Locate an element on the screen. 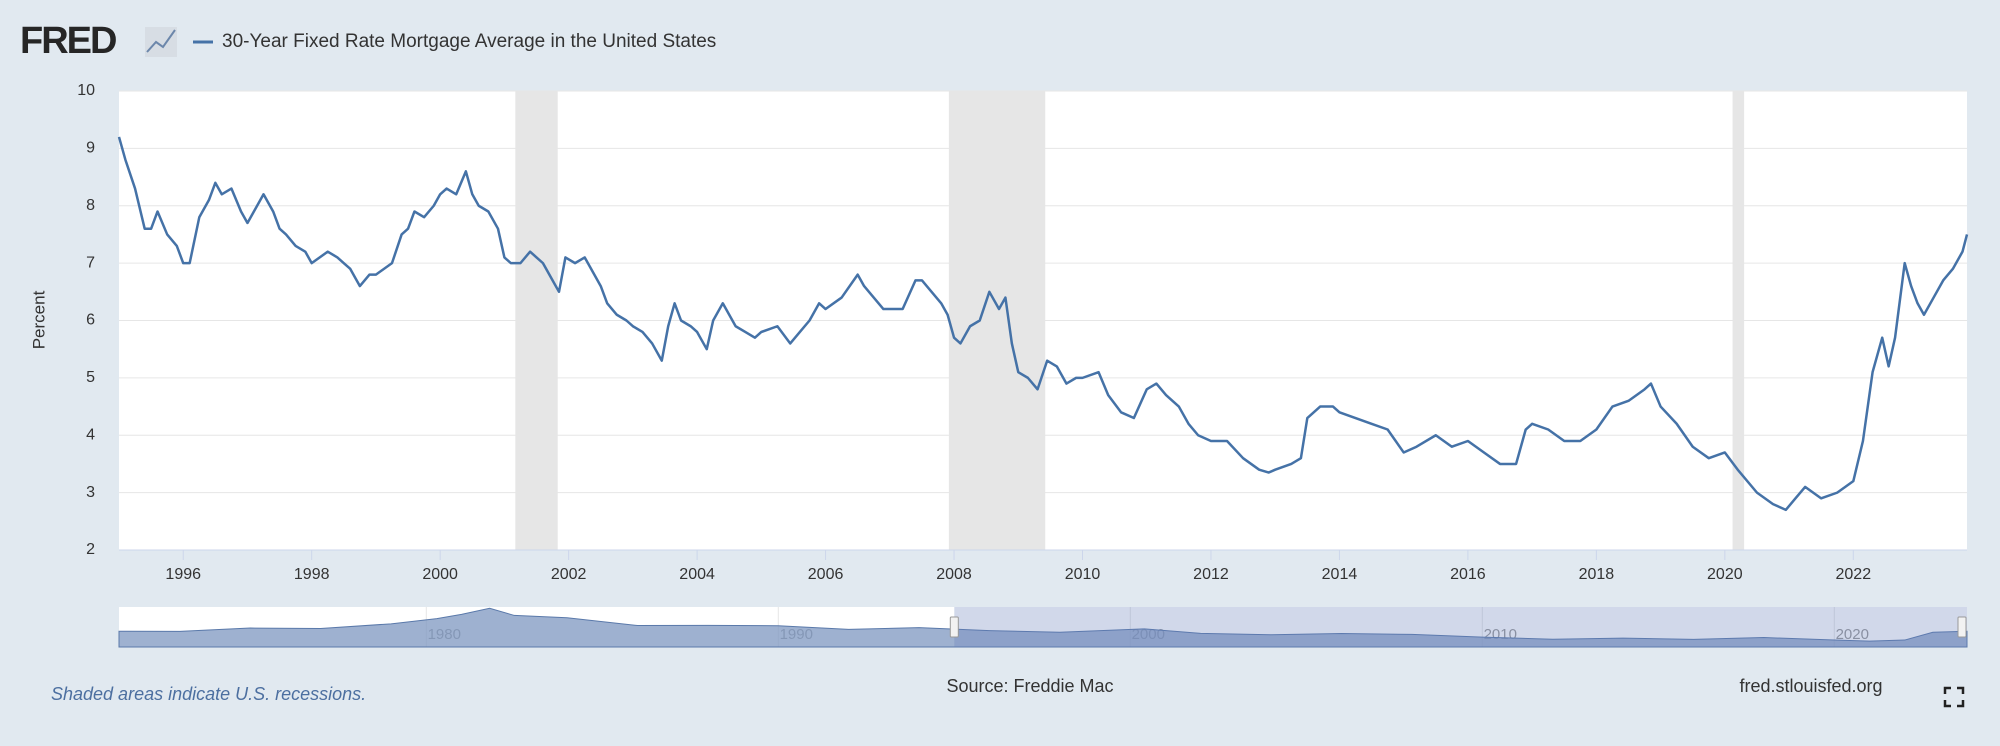 The height and width of the screenshot is (746, 2000). x-tick-label: 2010 is located at coordinates (1083, 574).